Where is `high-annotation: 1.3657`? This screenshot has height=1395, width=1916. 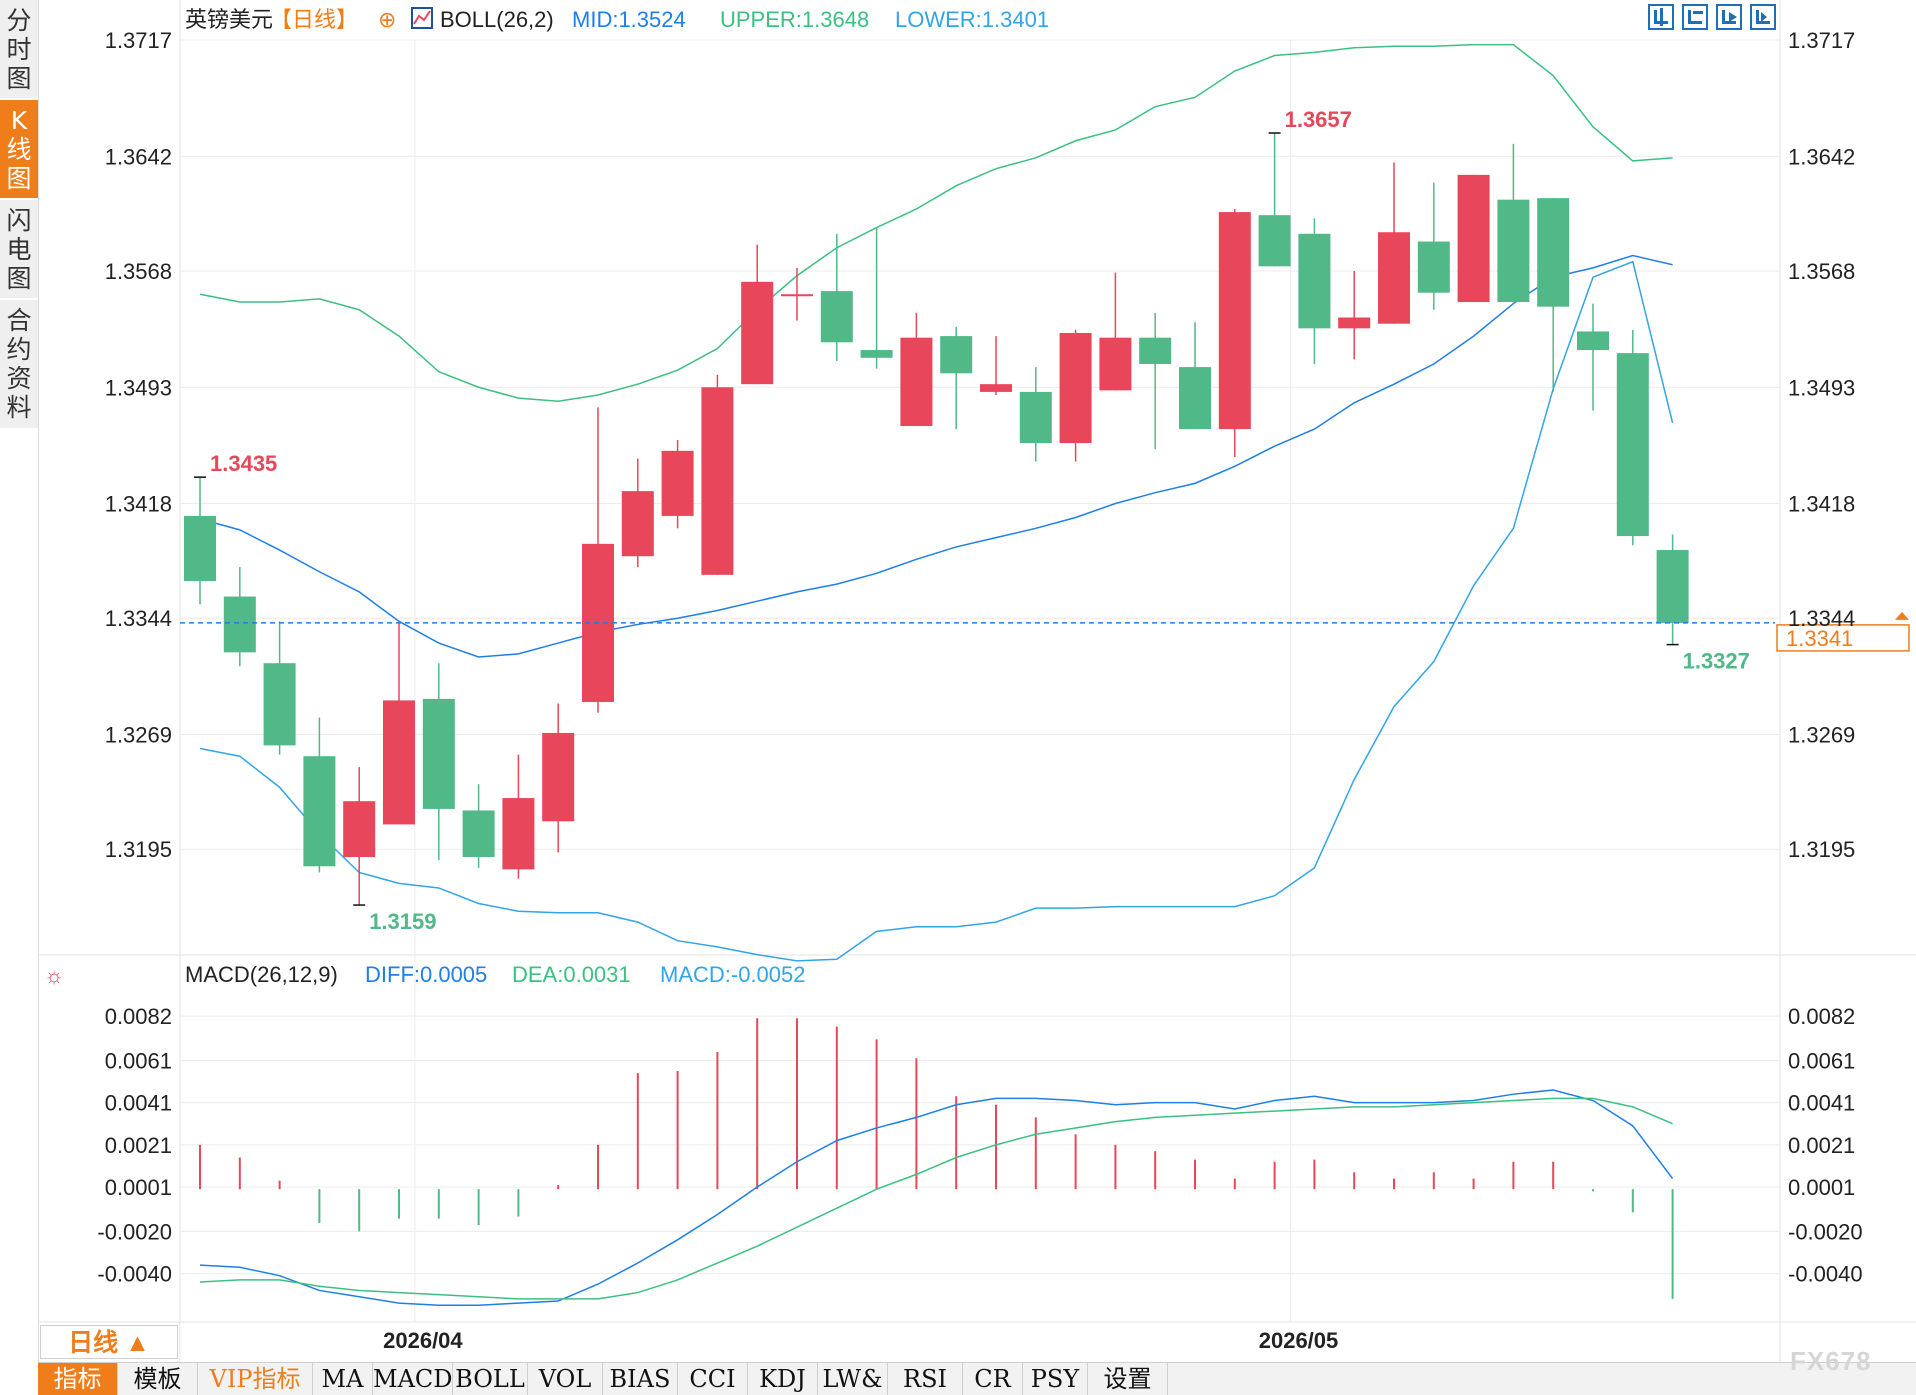 high-annotation: 1.3657 is located at coordinates (1318, 119).